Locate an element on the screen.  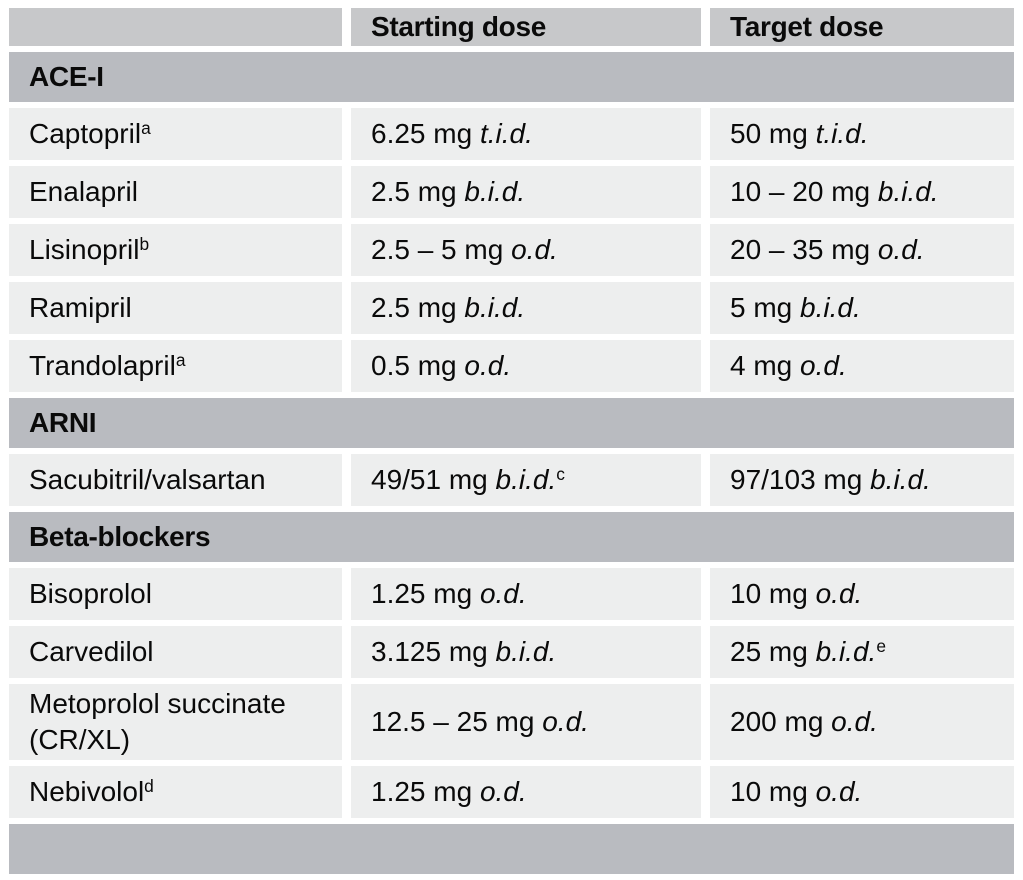
dose-value: 20 – 35 mg is located at coordinates (804, 249).